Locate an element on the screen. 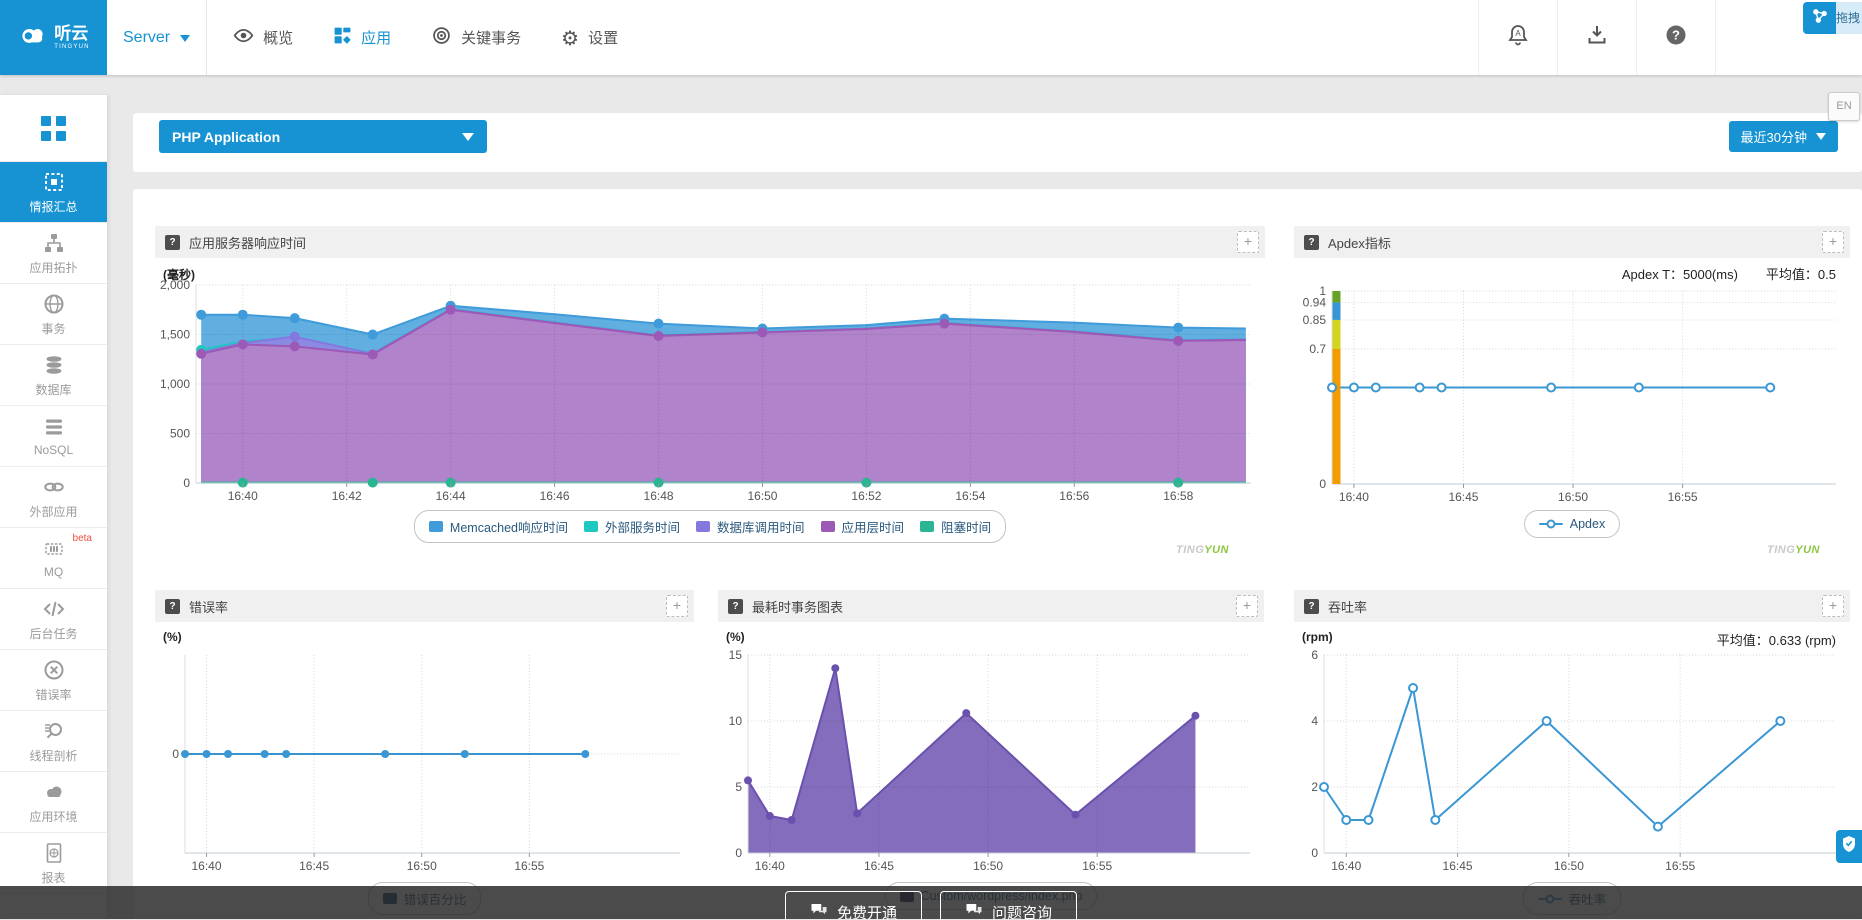 The width and height of the screenshot is (1862, 920). topology-icon is located at coordinates (54, 243).